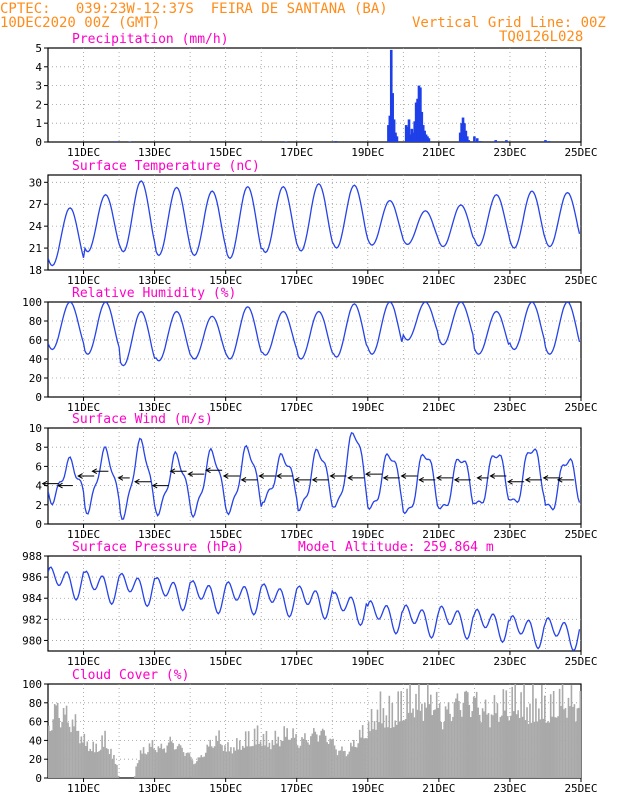 The width and height of the screenshot is (618, 800). I want to click on y-tick-label: 988, so click(32, 556).